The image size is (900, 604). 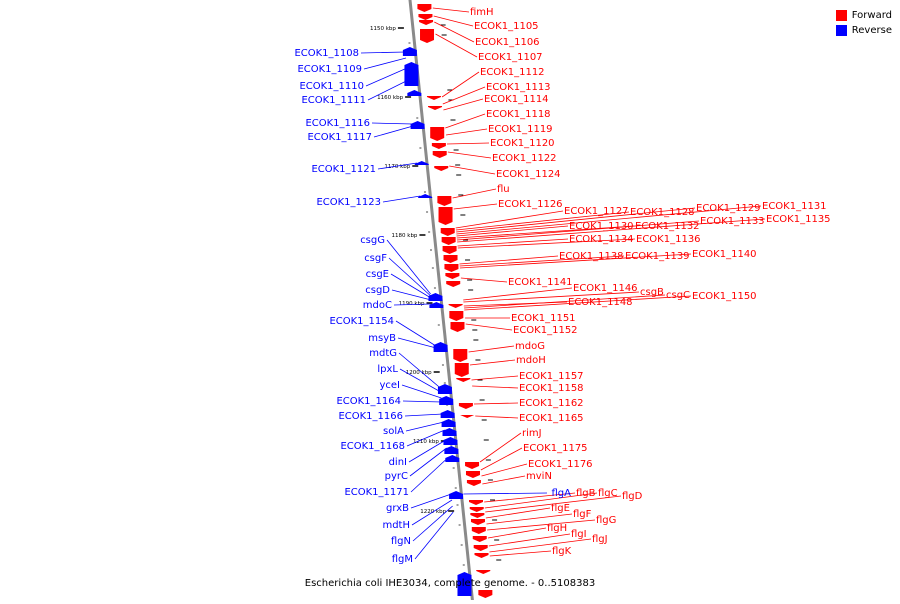 I want to click on forward-gene-label: ECOK1_1151, so click(x=543, y=318).